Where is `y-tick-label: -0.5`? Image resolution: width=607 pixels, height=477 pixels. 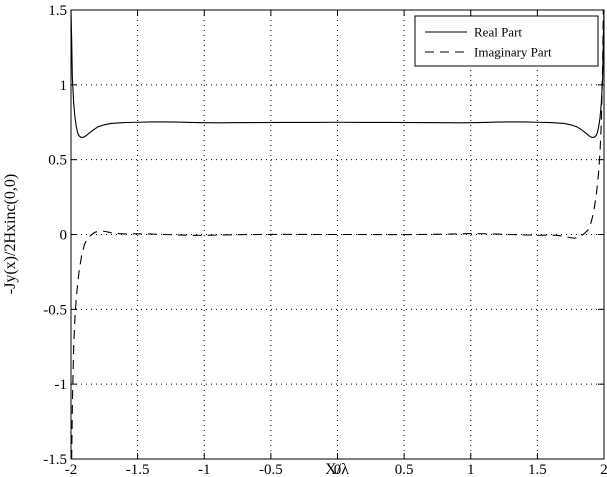
y-tick-label: -0.5 is located at coordinates (55, 310).